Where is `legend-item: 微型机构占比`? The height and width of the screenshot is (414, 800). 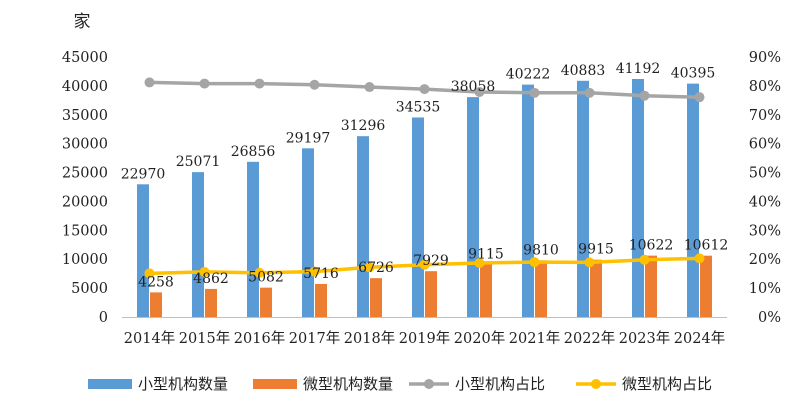 legend-item: 微型机构占比 is located at coordinates (644, 384).